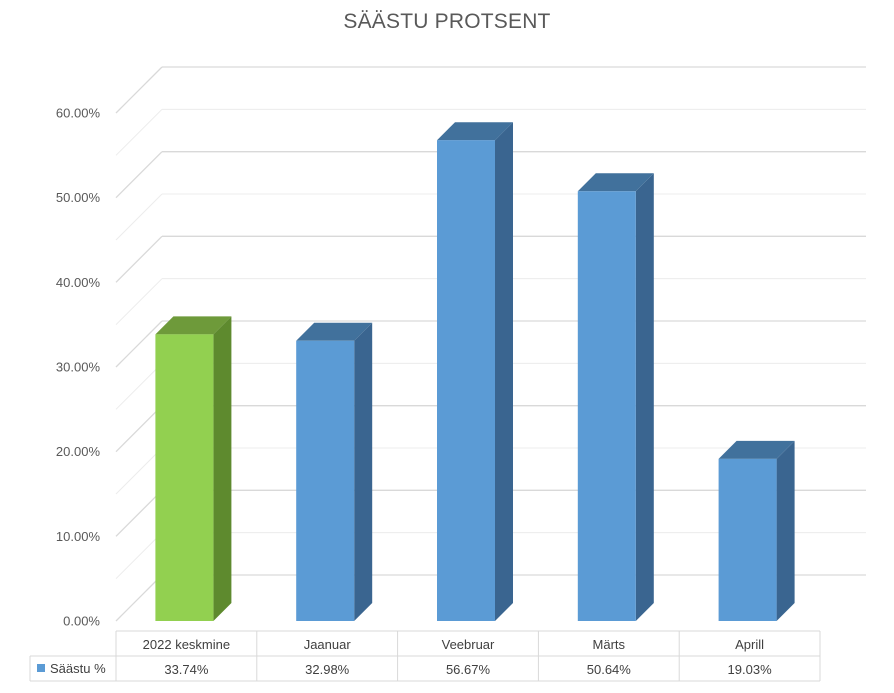 The image size is (894, 693). What do you see at coordinates (78, 113) in the screenshot?
I see `y-tick-label: 60.00%` at bounding box center [78, 113].